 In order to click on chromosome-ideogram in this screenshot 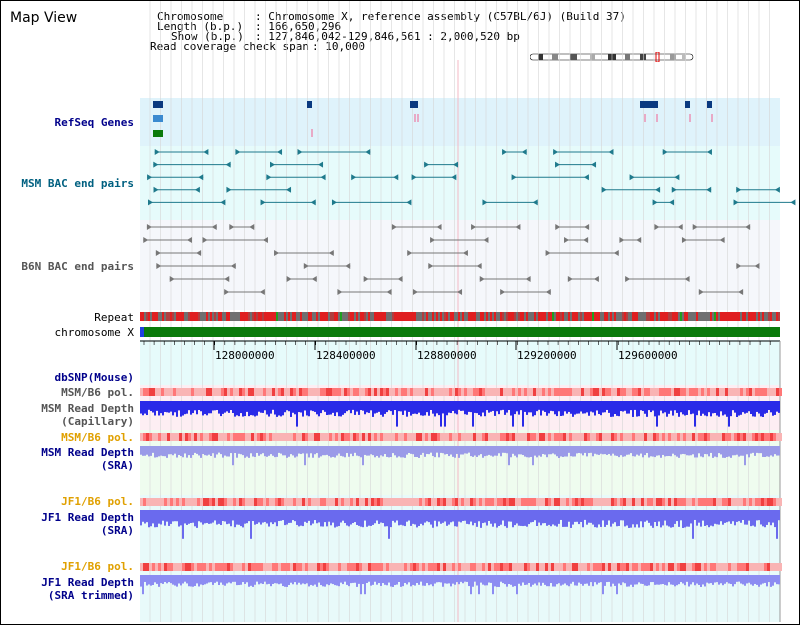, I will do `click(612, 57)`.